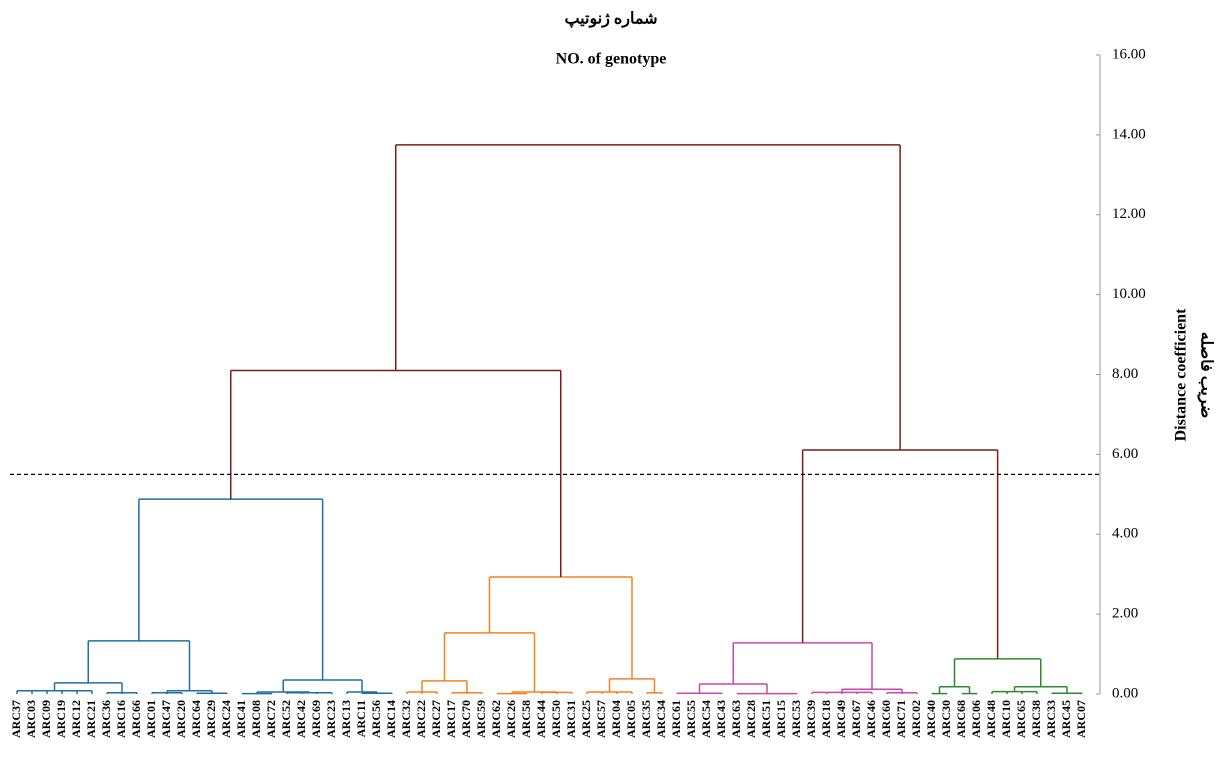 This screenshot has width=1221, height=760. I want to click on leaf-label: ARC57, so click(601, 719).